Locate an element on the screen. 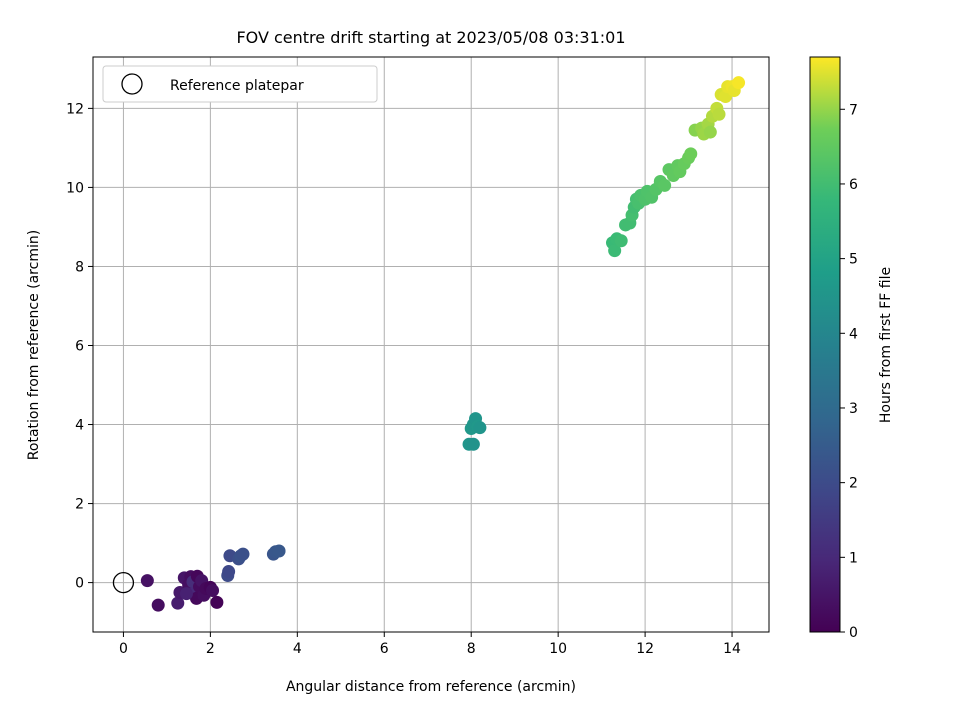  colorbar-tick-label: 2 is located at coordinates (853, 484).